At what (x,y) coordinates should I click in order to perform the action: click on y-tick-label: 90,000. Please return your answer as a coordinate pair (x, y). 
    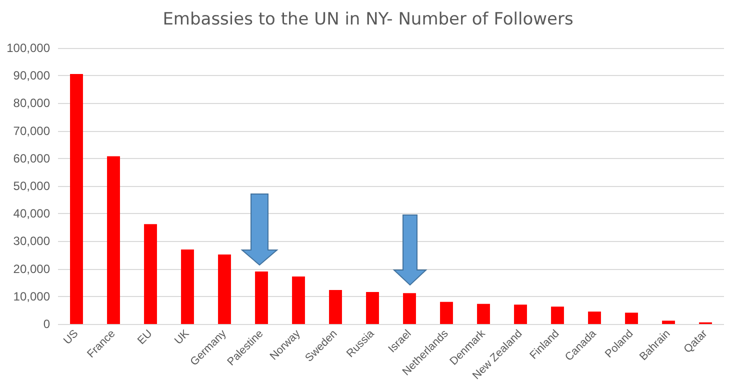
    Looking at the image, I should click on (31, 75).